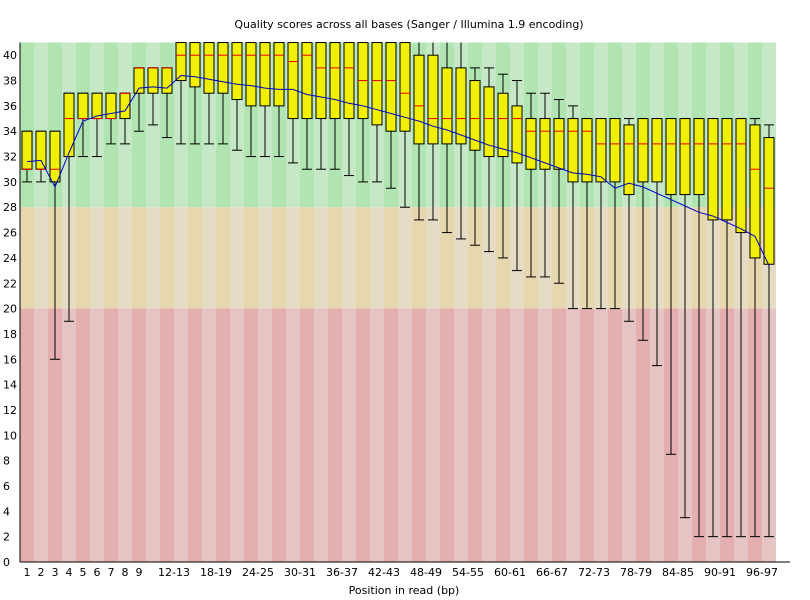 This screenshot has height=600, width=810. What do you see at coordinates (468, 572) in the screenshot?
I see `x-tick-label: 54-55` at bounding box center [468, 572].